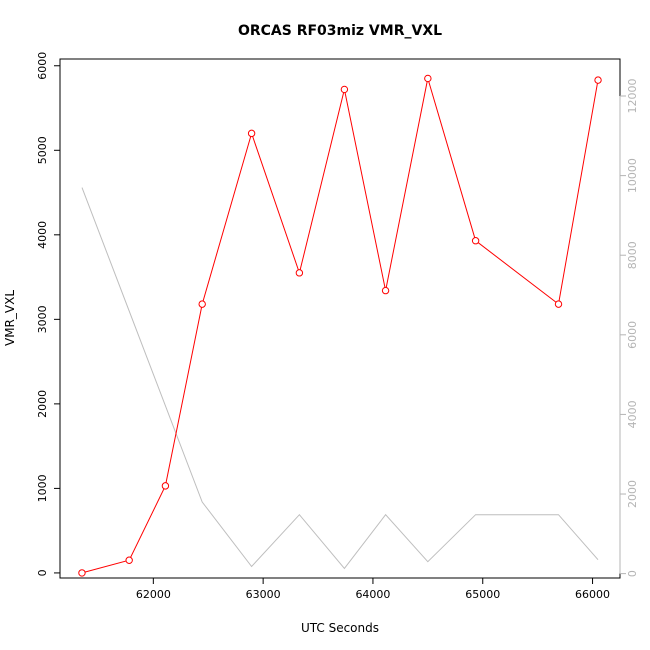 Image resolution: width=650 pixels, height=650 pixels. What do you see at coordinates (340, 31) in the screenshot?
I see `chart-title: ORCAS RF03miz VMR_VXL` at bounding box center [340, 31].